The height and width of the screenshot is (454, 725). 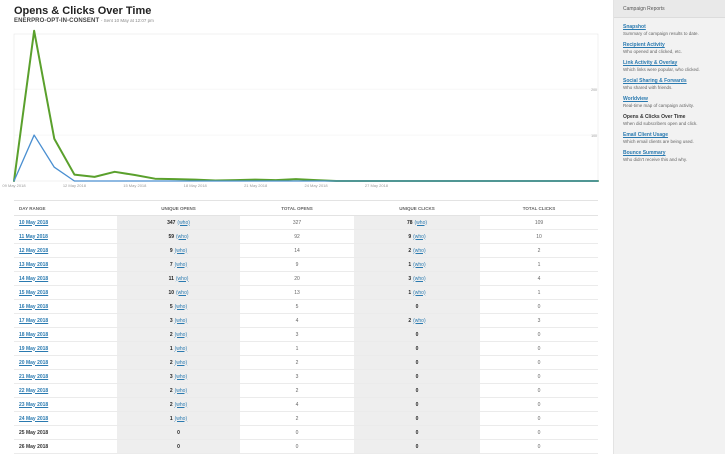 I want to click on day-range-link: 13 May 2018, so click(x=65, y=264).